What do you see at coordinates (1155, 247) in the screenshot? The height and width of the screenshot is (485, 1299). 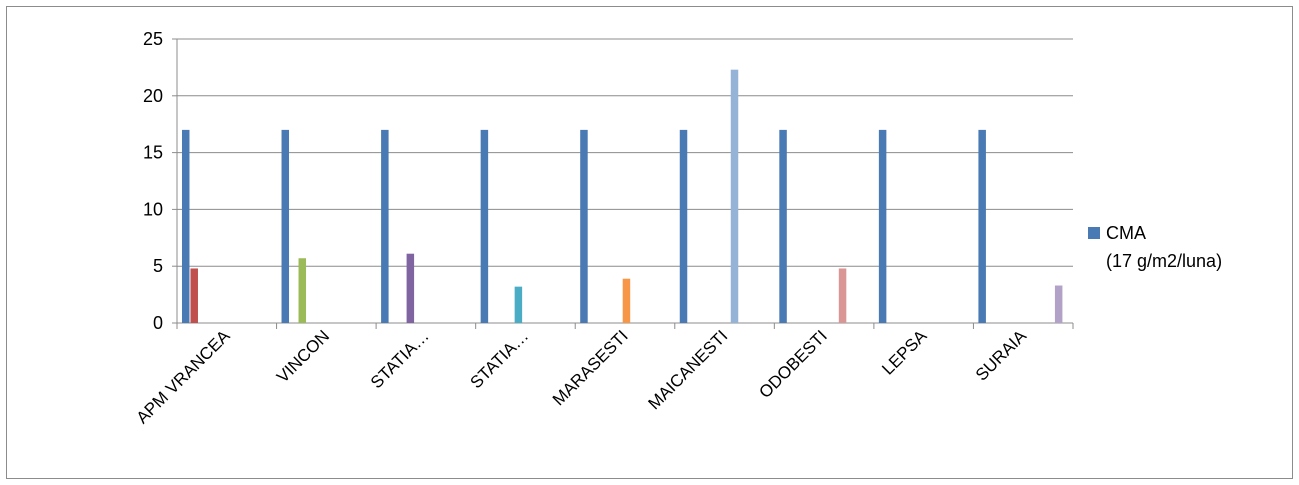 I see `legend: CMA (17 g/m2/luna)` at bounding box center [1155, 247].